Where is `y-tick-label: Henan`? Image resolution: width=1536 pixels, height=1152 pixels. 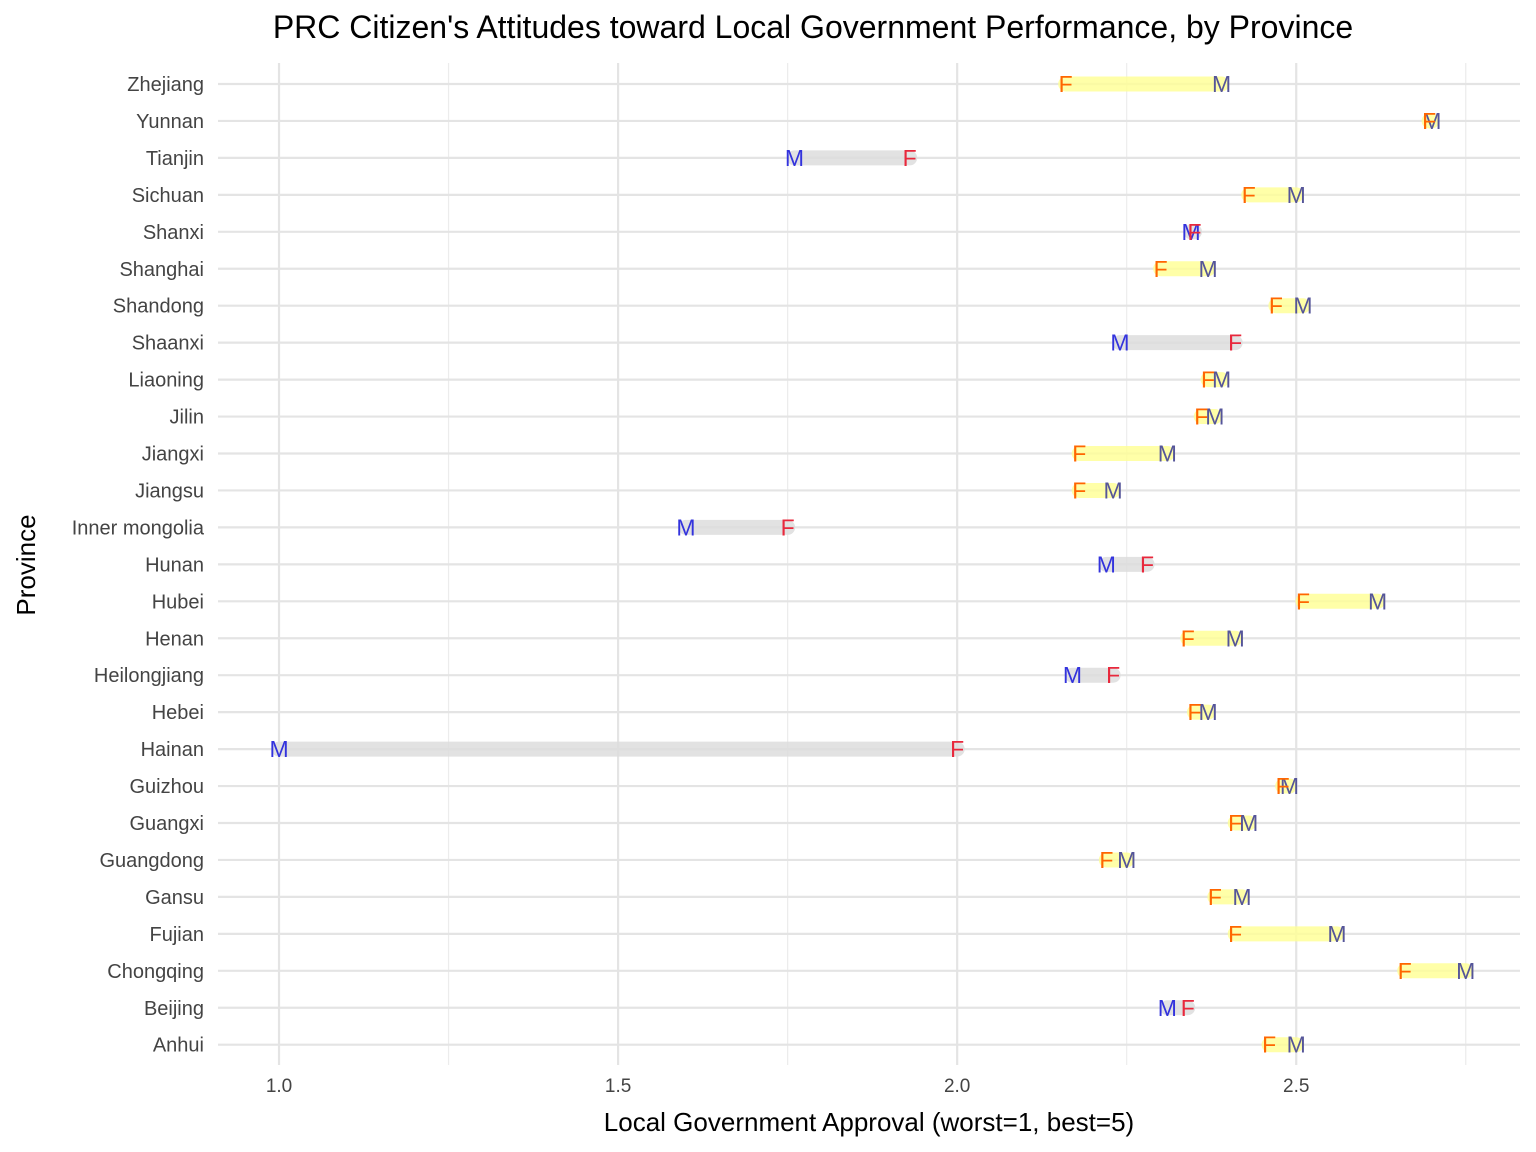 y-tick-label: Henan is located at coordinates (174, 639).